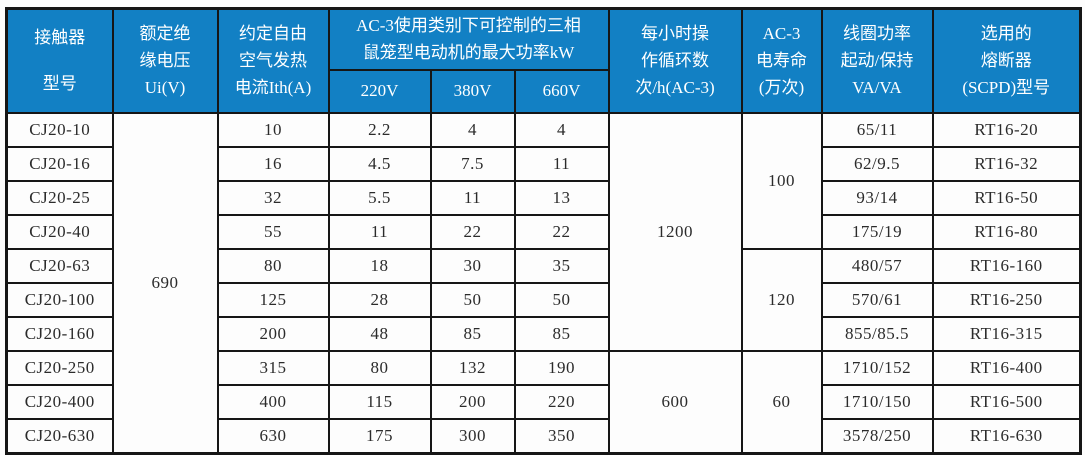 Image resolution: width=1085 pixels, height=455 pixels. Describe the element at coordinates (379, 401) in the screenshot. I see `cell-p220: 115` at that location.